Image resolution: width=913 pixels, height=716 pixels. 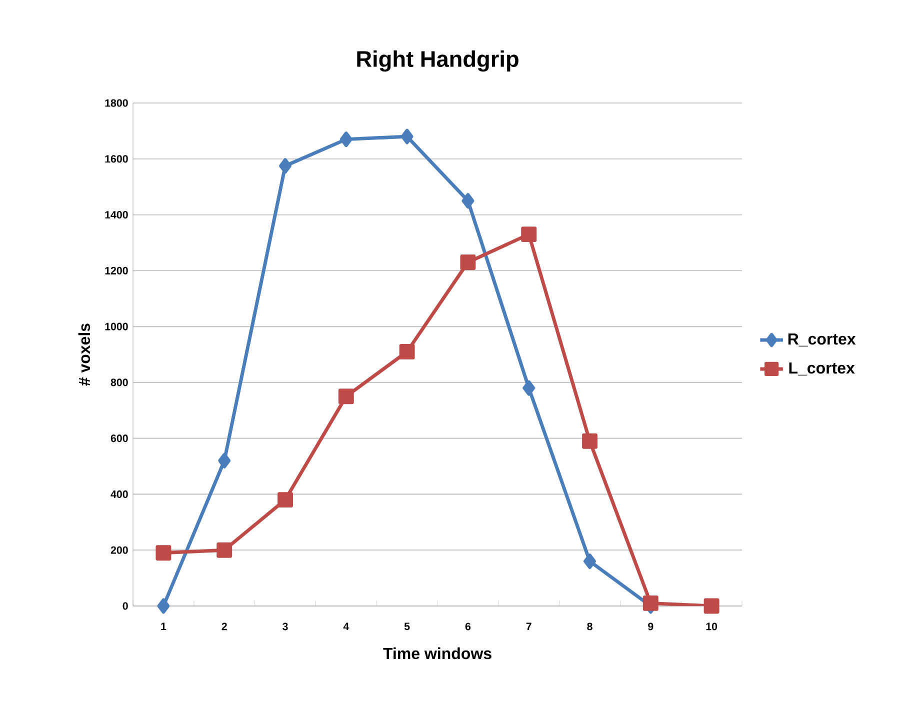 What do you see at coordinates (822, 339) in the screenshot?
I see `legend-label: R_cortex` at bounding box center [822, 339].